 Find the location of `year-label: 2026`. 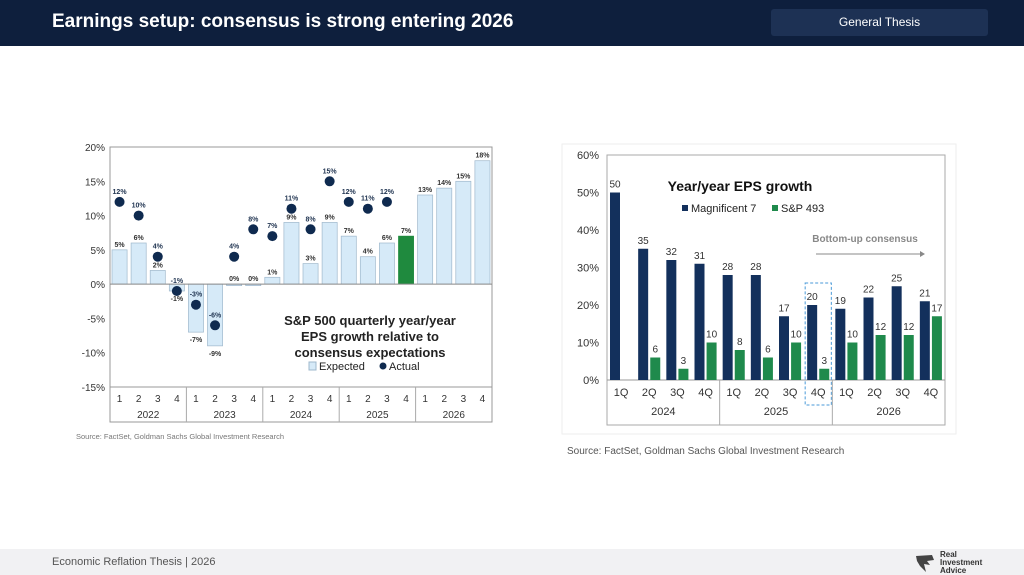

year-label: 2026 is located at coordinates (888, 412).